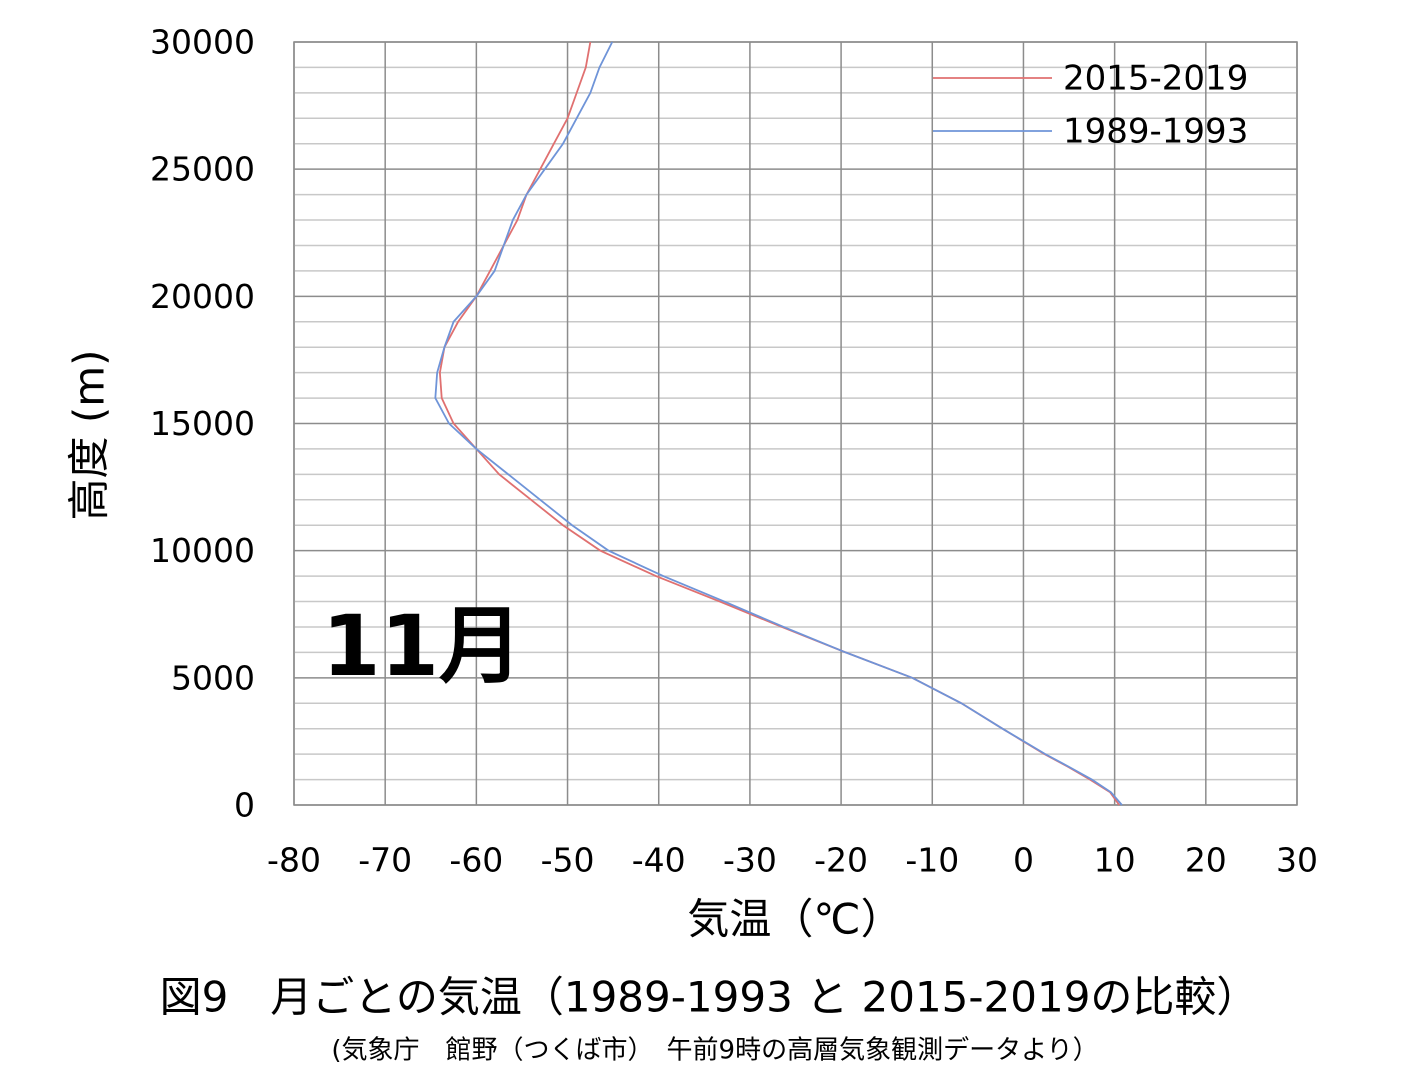 The height and width of the screenshot is (1076, 1418). I want to click on x-axis-label: 気温（℃）, so click(794, 919).